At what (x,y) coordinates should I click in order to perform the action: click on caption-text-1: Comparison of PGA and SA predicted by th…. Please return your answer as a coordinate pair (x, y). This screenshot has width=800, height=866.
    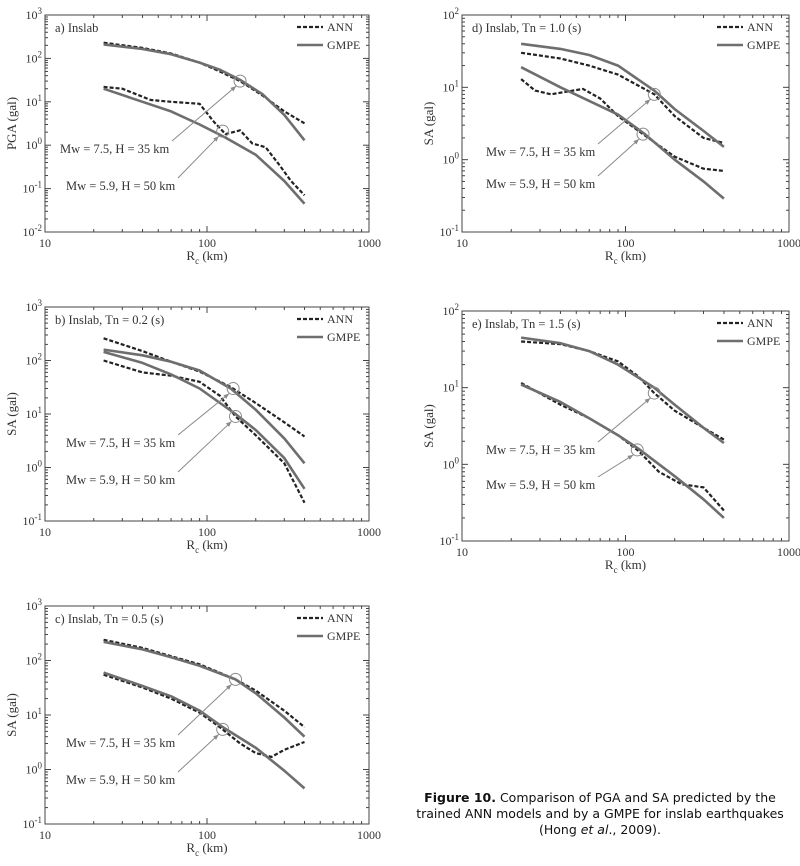
    Looking at the image, I should click on (600, 813).